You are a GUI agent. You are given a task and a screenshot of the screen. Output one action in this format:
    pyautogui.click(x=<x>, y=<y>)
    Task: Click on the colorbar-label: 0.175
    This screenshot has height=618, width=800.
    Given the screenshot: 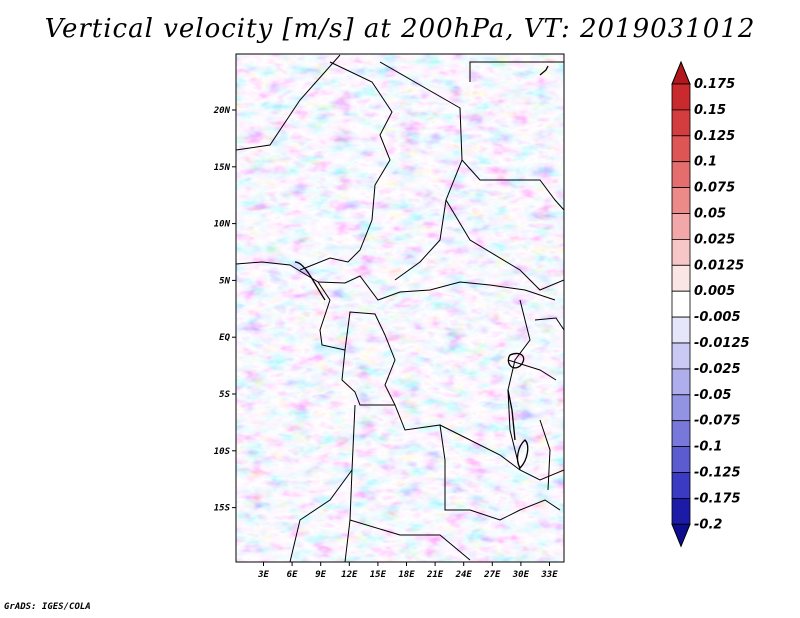 What is the action you would take?
    pyautogui.click(x=714, y=84)
    